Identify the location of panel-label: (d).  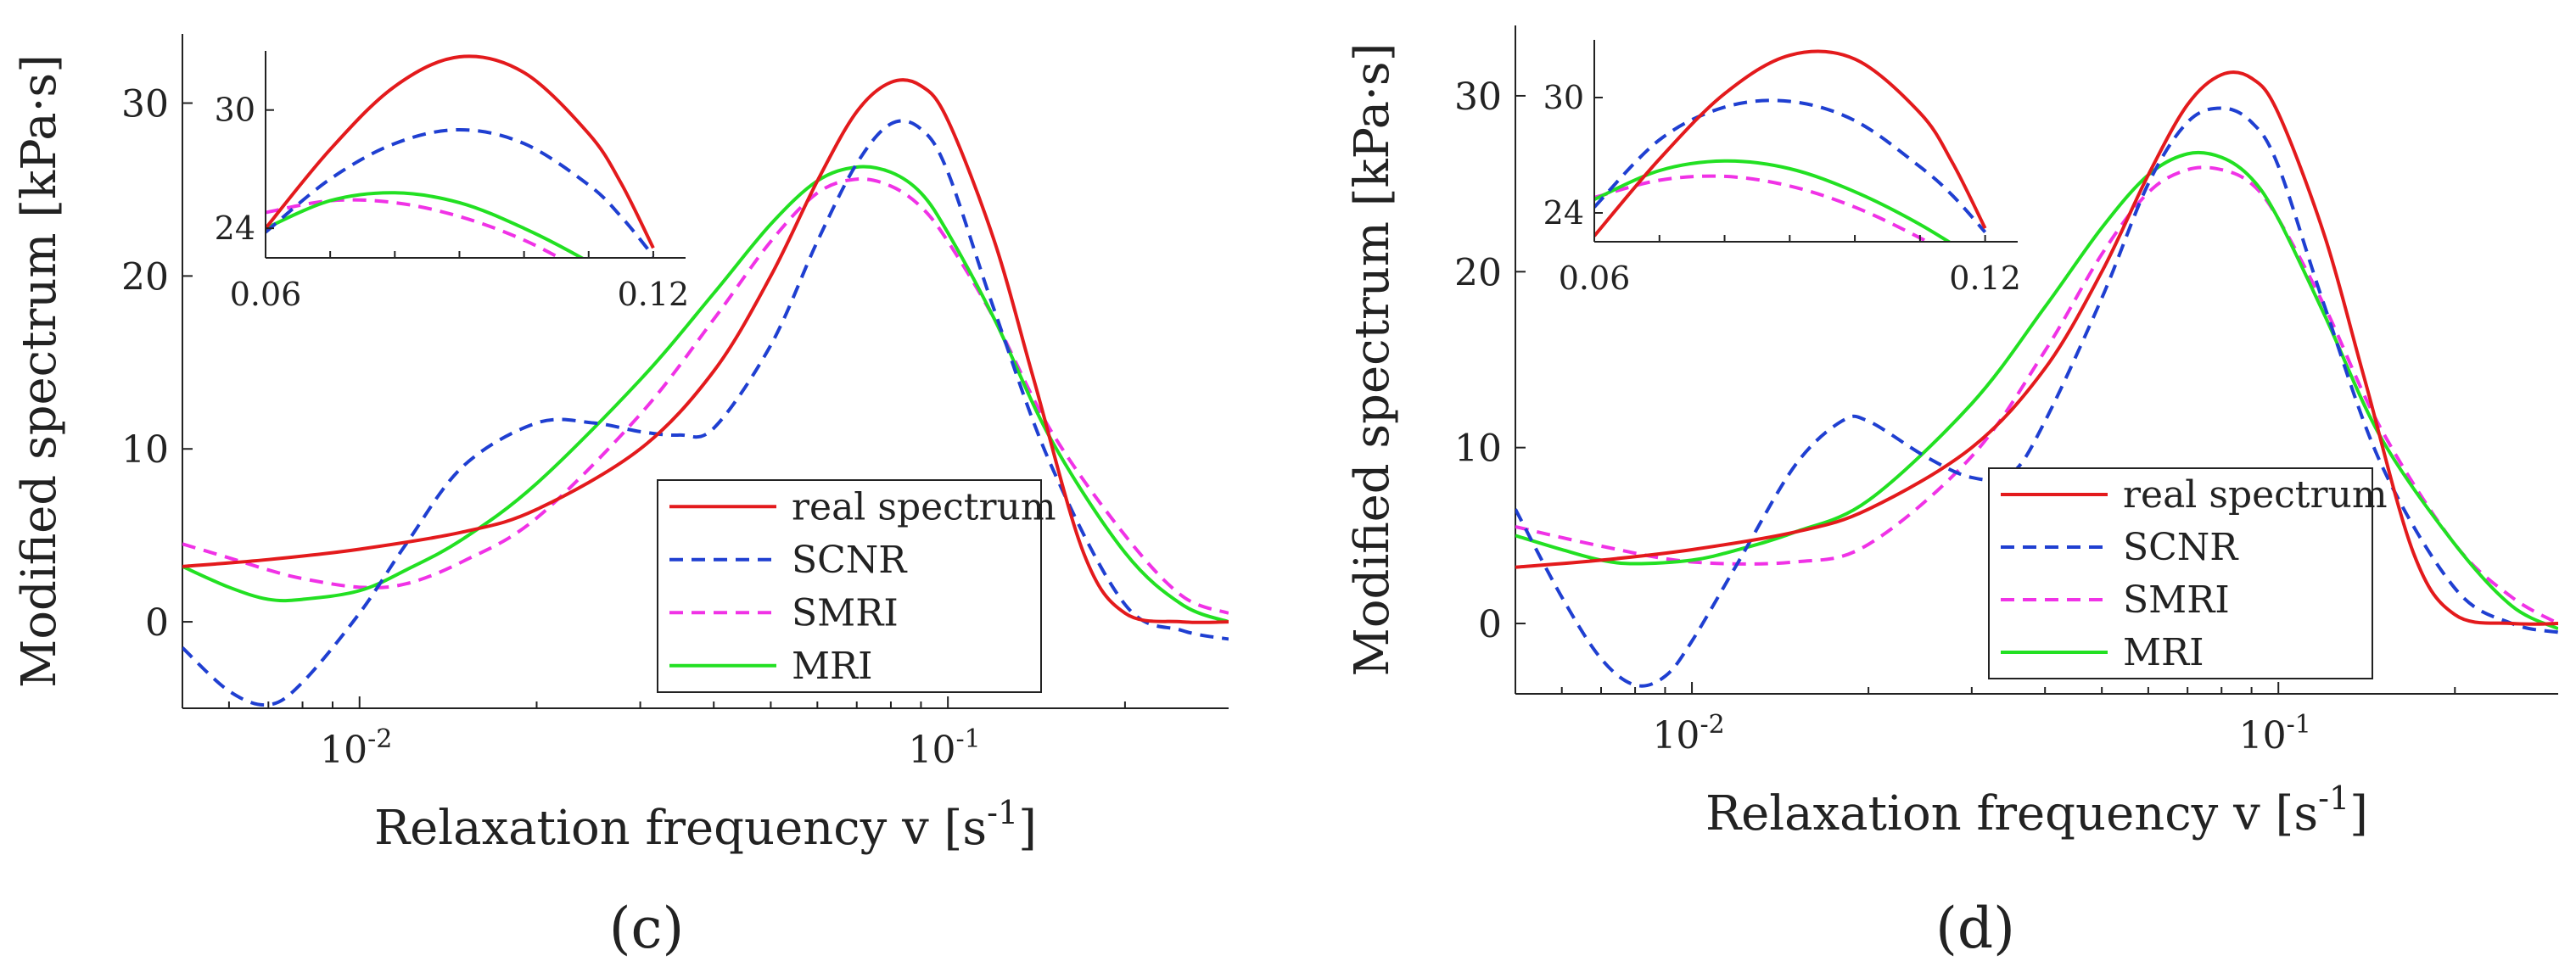
(1975, 928).